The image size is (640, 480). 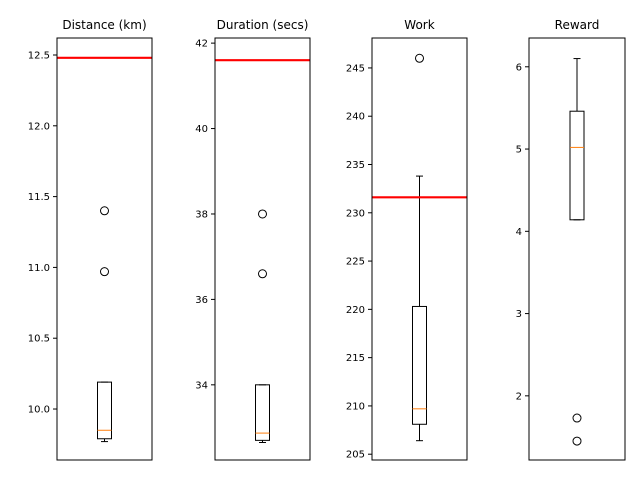 What do you see at coordinates (201, 300) in the screenshot?
I see `y-tick-label: 36` at bounding box center [201, 300].